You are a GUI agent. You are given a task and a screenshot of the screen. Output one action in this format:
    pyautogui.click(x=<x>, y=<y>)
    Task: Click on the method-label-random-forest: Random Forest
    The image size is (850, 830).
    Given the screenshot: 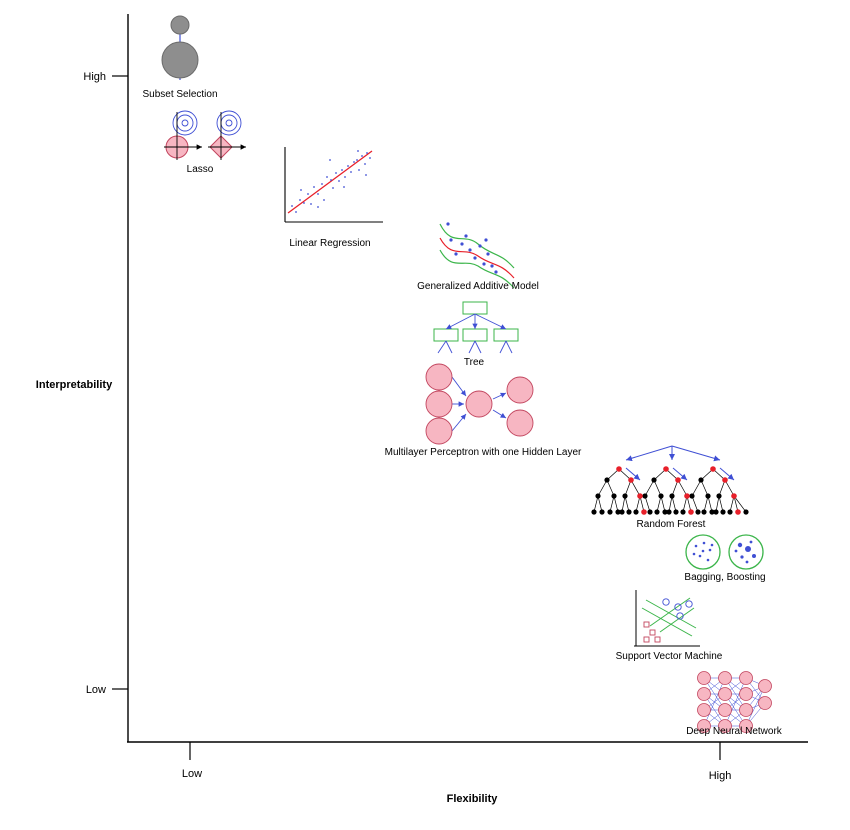 What is the action you would take?
    pyautogui.click(x=671, y=524)
    